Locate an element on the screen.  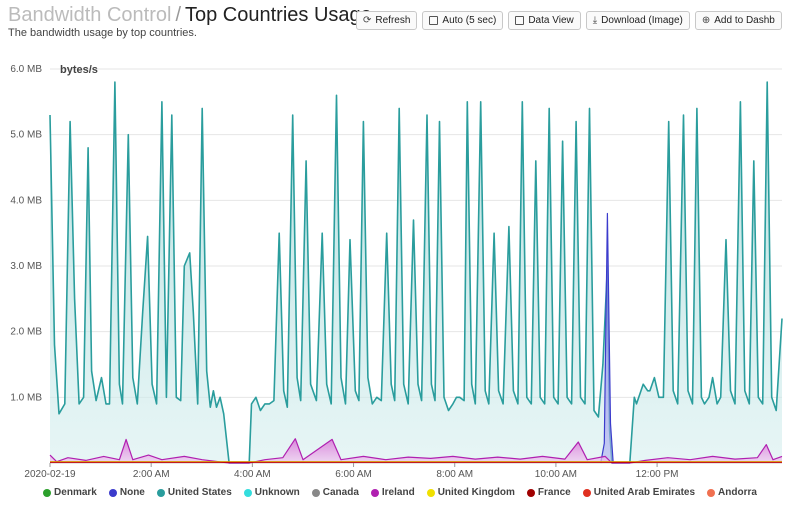
x-tick-label: 4:00 AM is located at coordinates (252, 474).